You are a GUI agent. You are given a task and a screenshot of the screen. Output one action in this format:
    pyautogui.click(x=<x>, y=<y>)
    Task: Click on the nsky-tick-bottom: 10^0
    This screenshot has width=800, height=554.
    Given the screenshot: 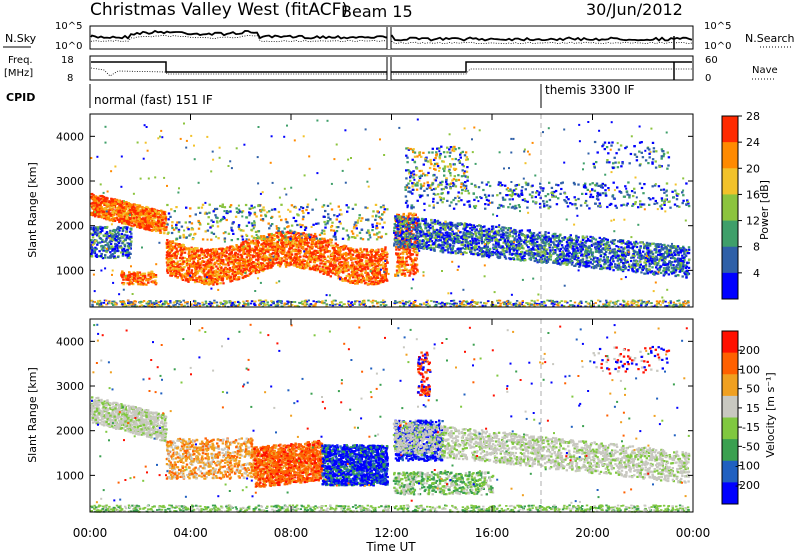 What is the action you would take?
    pyautogui.click(x=68, y=46)
    